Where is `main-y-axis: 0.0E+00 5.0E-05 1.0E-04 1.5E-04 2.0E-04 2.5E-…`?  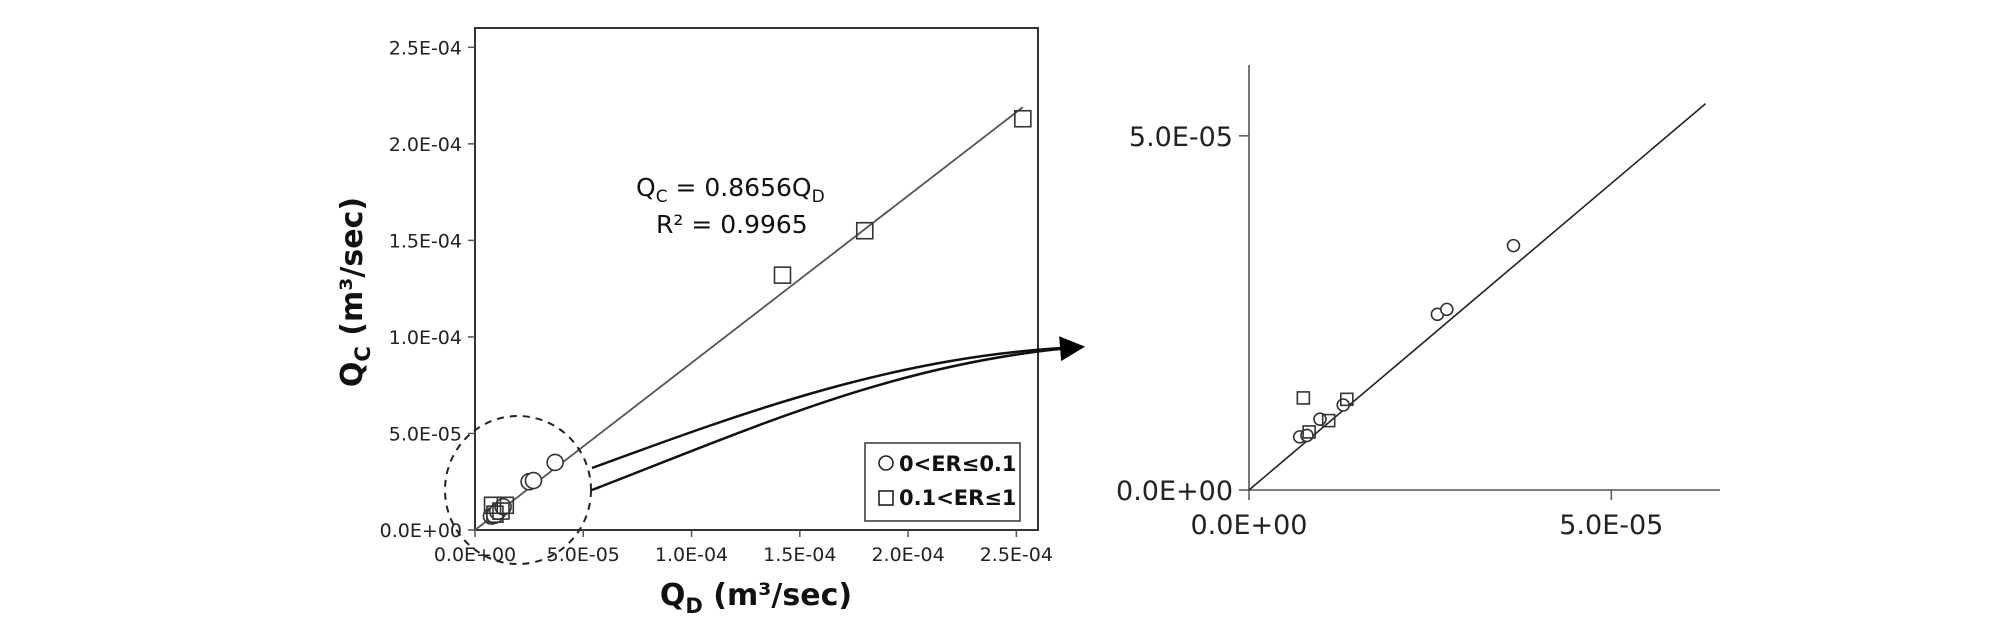 main-y-axis: 0.0E+00 5.0E-05 1.0E-04 1.5E-04 2.0E-04 2.5E-… is located at coordinates (427, 289).